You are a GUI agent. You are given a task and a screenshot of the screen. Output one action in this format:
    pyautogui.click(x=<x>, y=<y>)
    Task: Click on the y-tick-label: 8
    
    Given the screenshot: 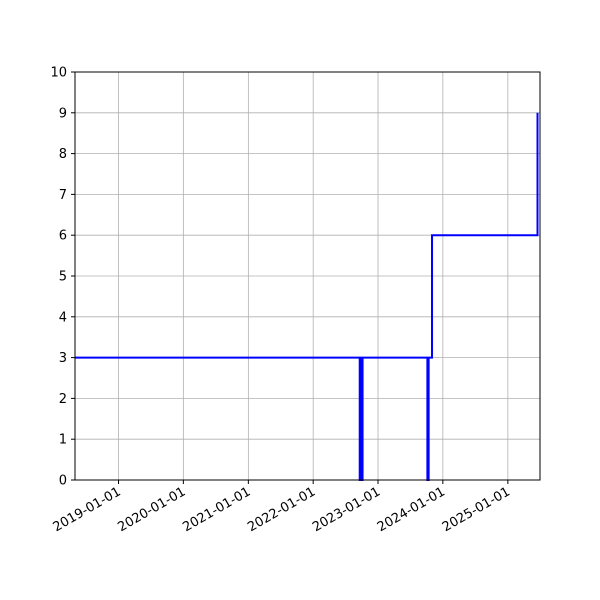 What is the action you would take?
    pyautogui.click(x=63, y=154)
    